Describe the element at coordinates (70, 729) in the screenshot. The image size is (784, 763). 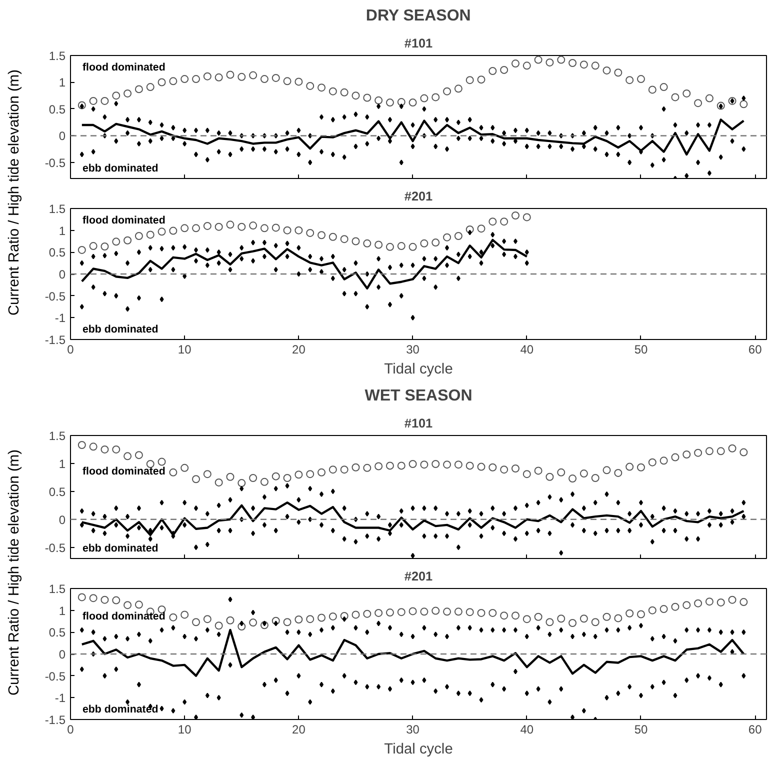
I see `x-tick-label: 0` at that location.